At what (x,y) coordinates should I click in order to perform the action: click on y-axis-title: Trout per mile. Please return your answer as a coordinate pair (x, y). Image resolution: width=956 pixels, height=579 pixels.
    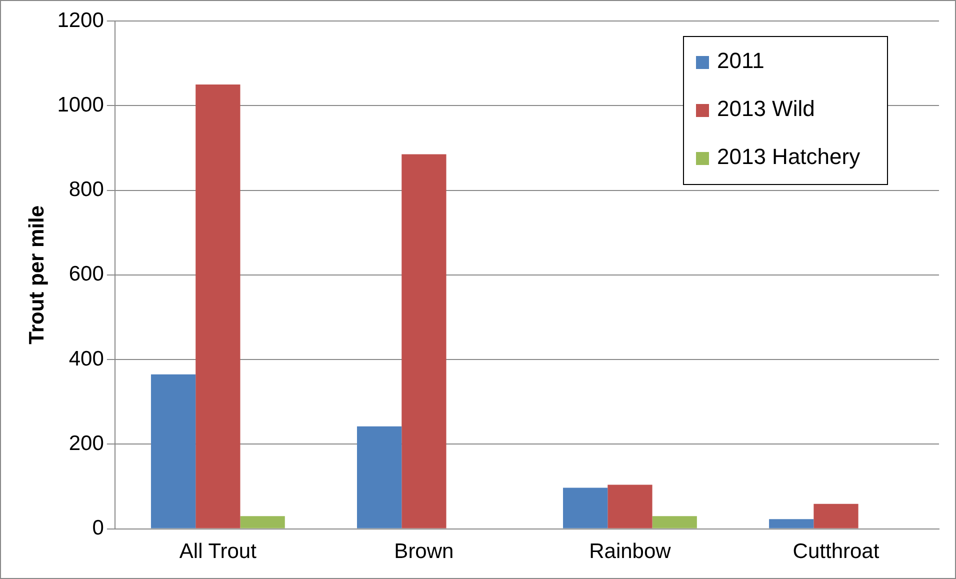
    Looking at the image, I should click on (36, 274).